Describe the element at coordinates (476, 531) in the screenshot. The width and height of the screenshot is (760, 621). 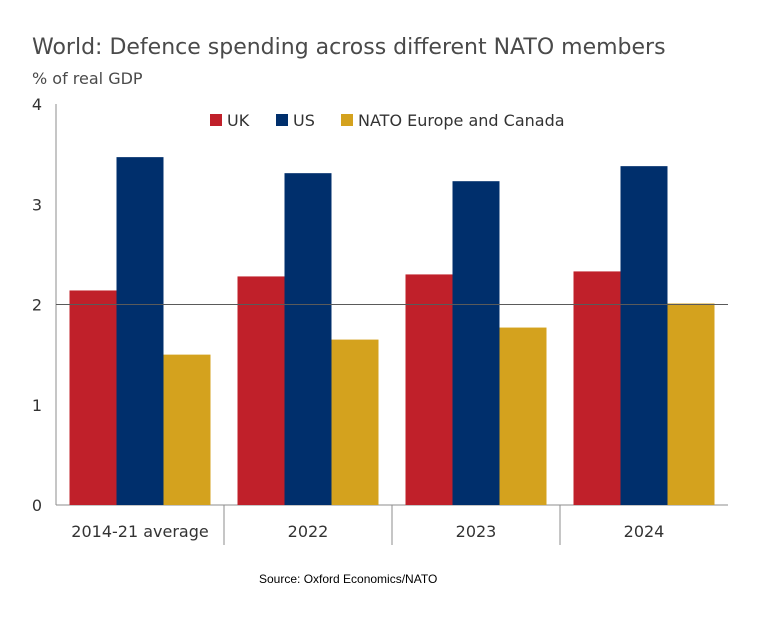
I see `x-tick-label: 2023` at that location.